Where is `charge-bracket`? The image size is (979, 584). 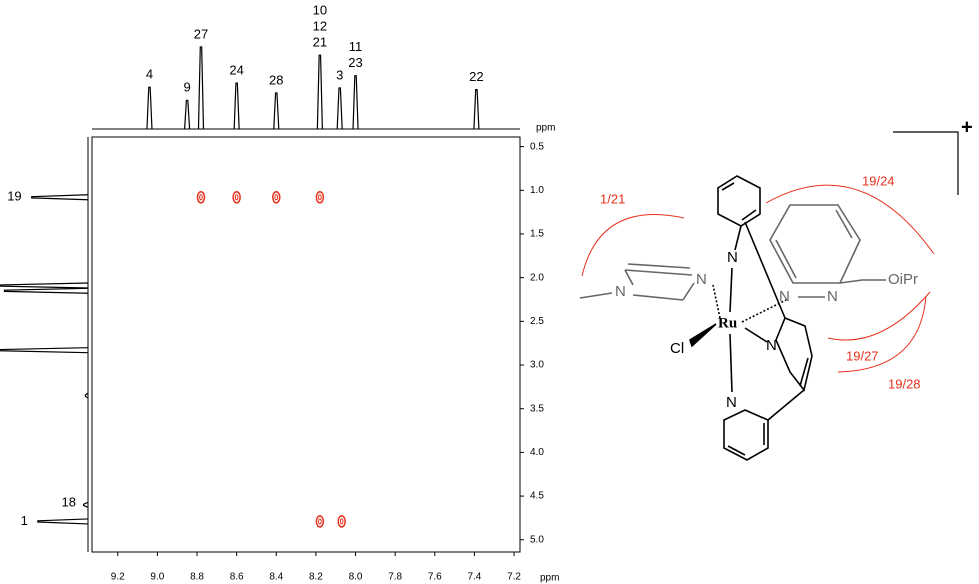
charge-bracket is located at coordinates (926, 163).